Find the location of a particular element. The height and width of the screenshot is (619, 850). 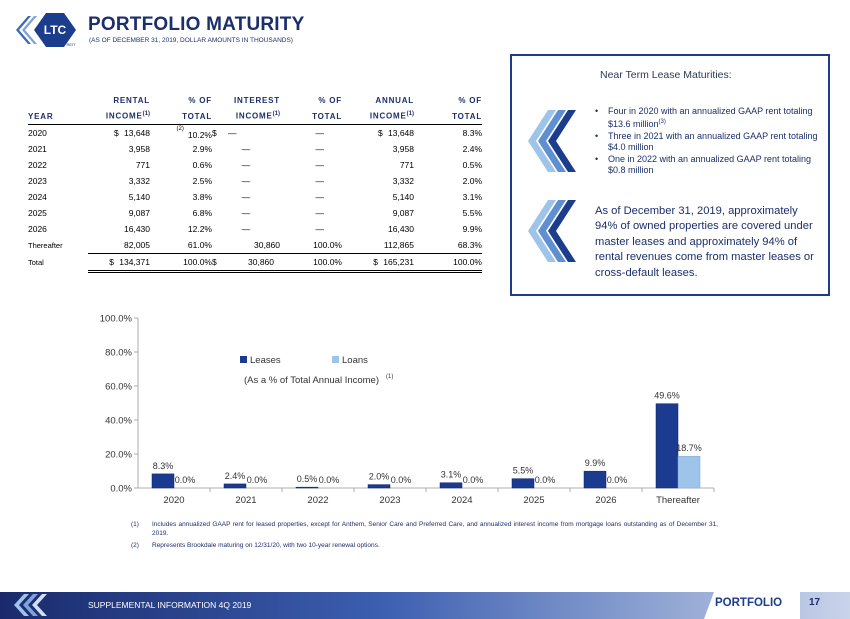

header-pct-1: % OF is located at coordinates (200, 100).